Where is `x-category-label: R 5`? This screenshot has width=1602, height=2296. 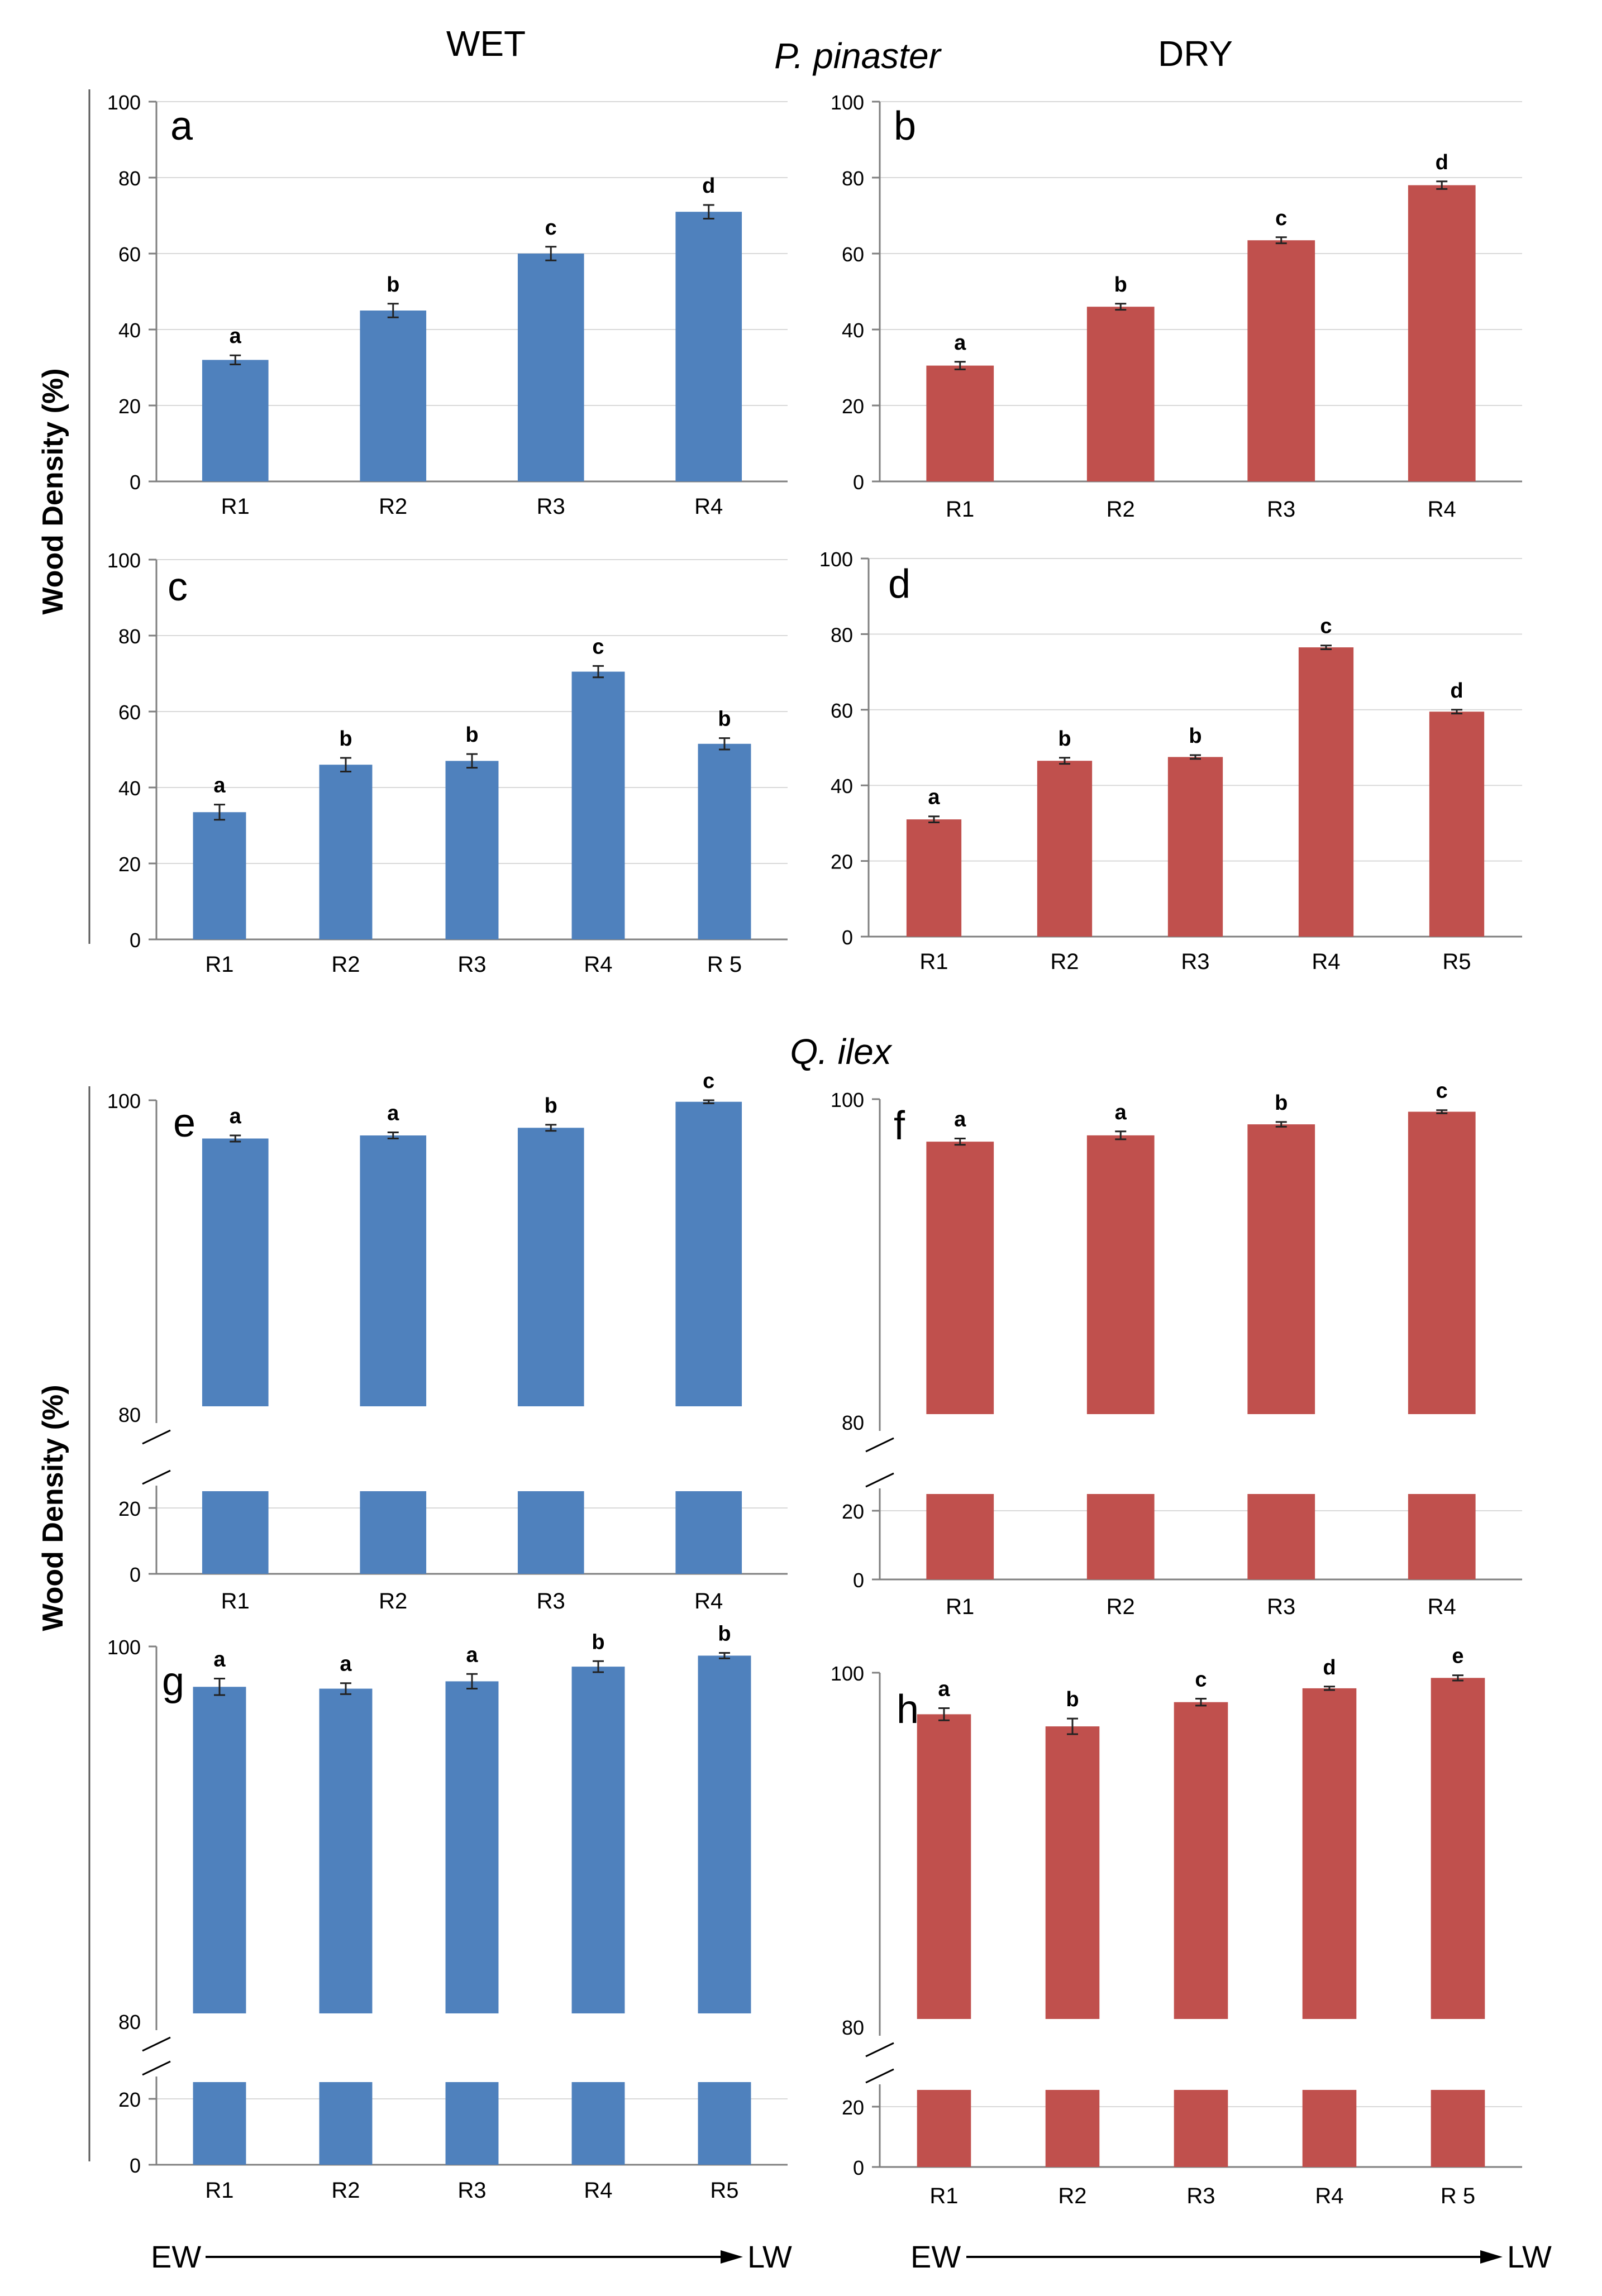 x-category-label: R 5 is located at coordinates (1458, 2196).